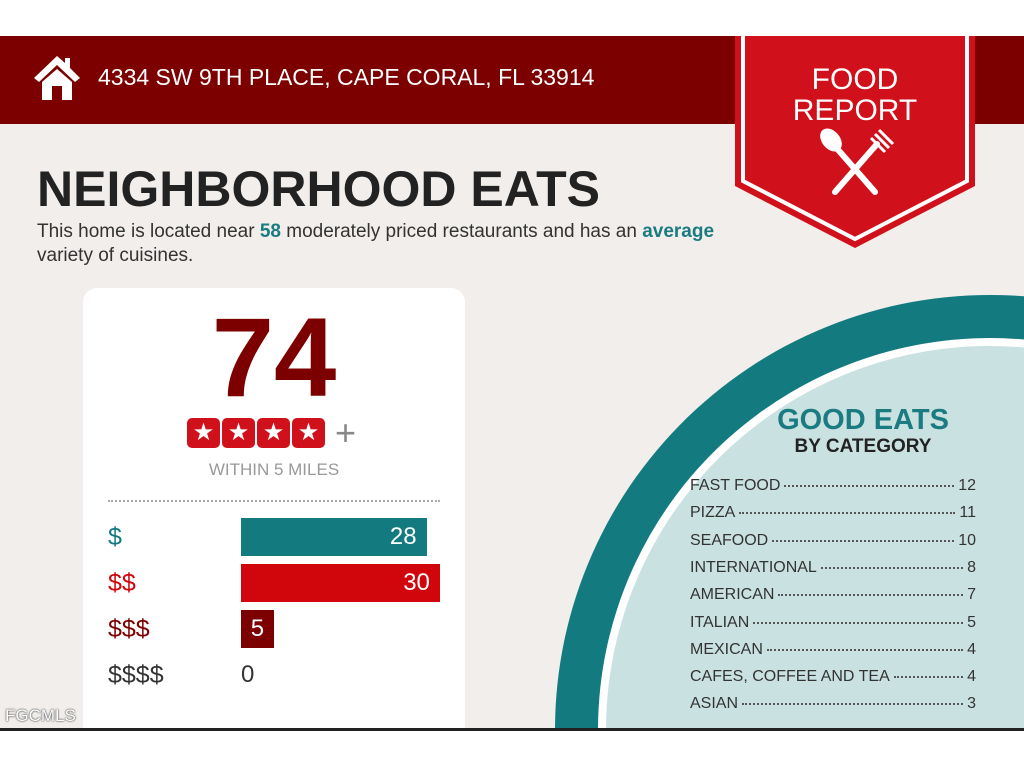 This screenshot has height=768, width=1024. I want to click on price-row: $28, so click(278, 538).